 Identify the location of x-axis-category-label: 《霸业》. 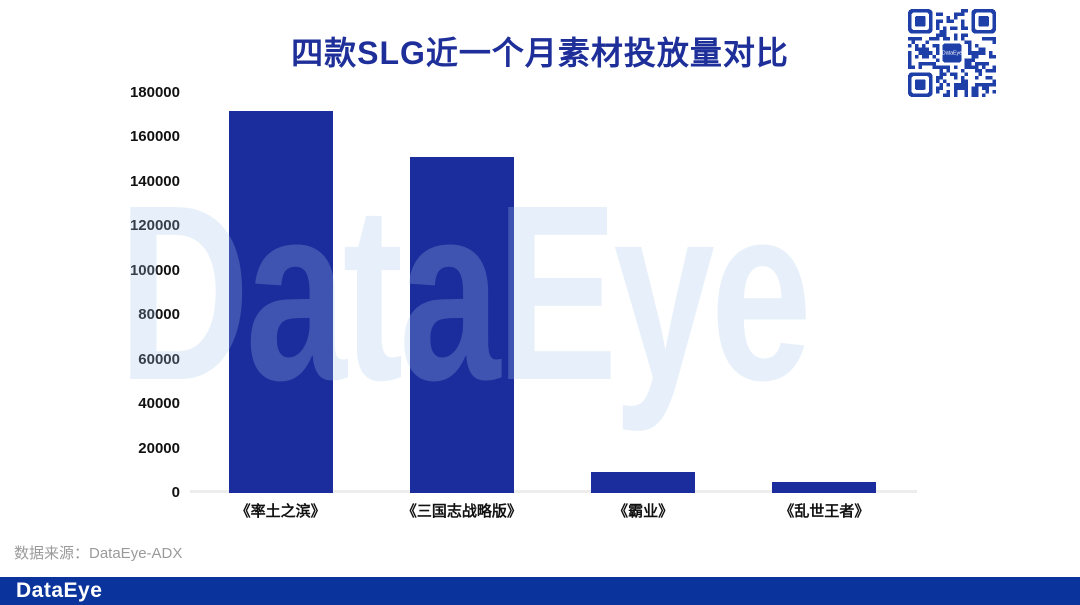
(643, 511).